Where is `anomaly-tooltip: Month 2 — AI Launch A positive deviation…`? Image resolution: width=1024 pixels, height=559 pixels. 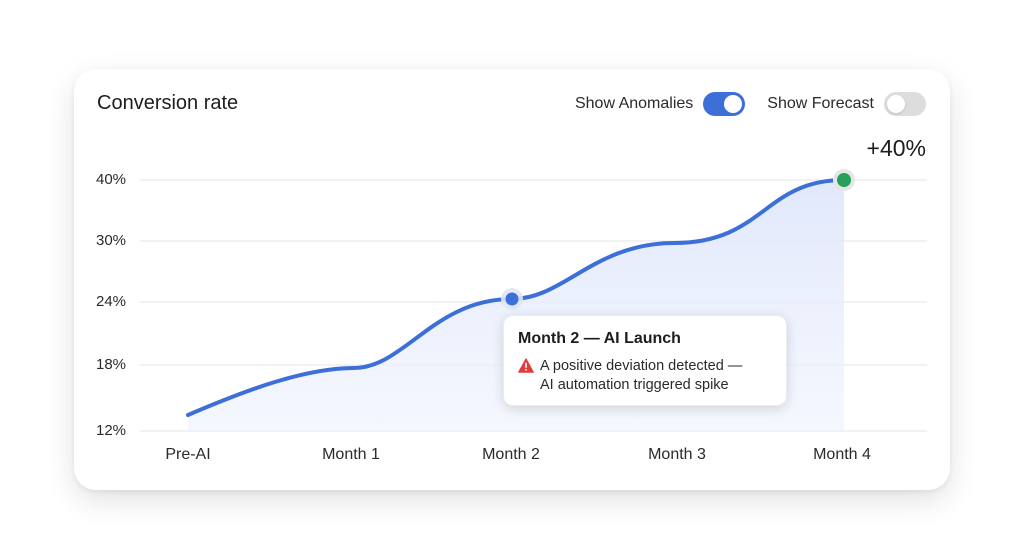 anomaly-tooltip: Month 2 — AI Launch A positive deviation… is located at coordinates (645, 360).